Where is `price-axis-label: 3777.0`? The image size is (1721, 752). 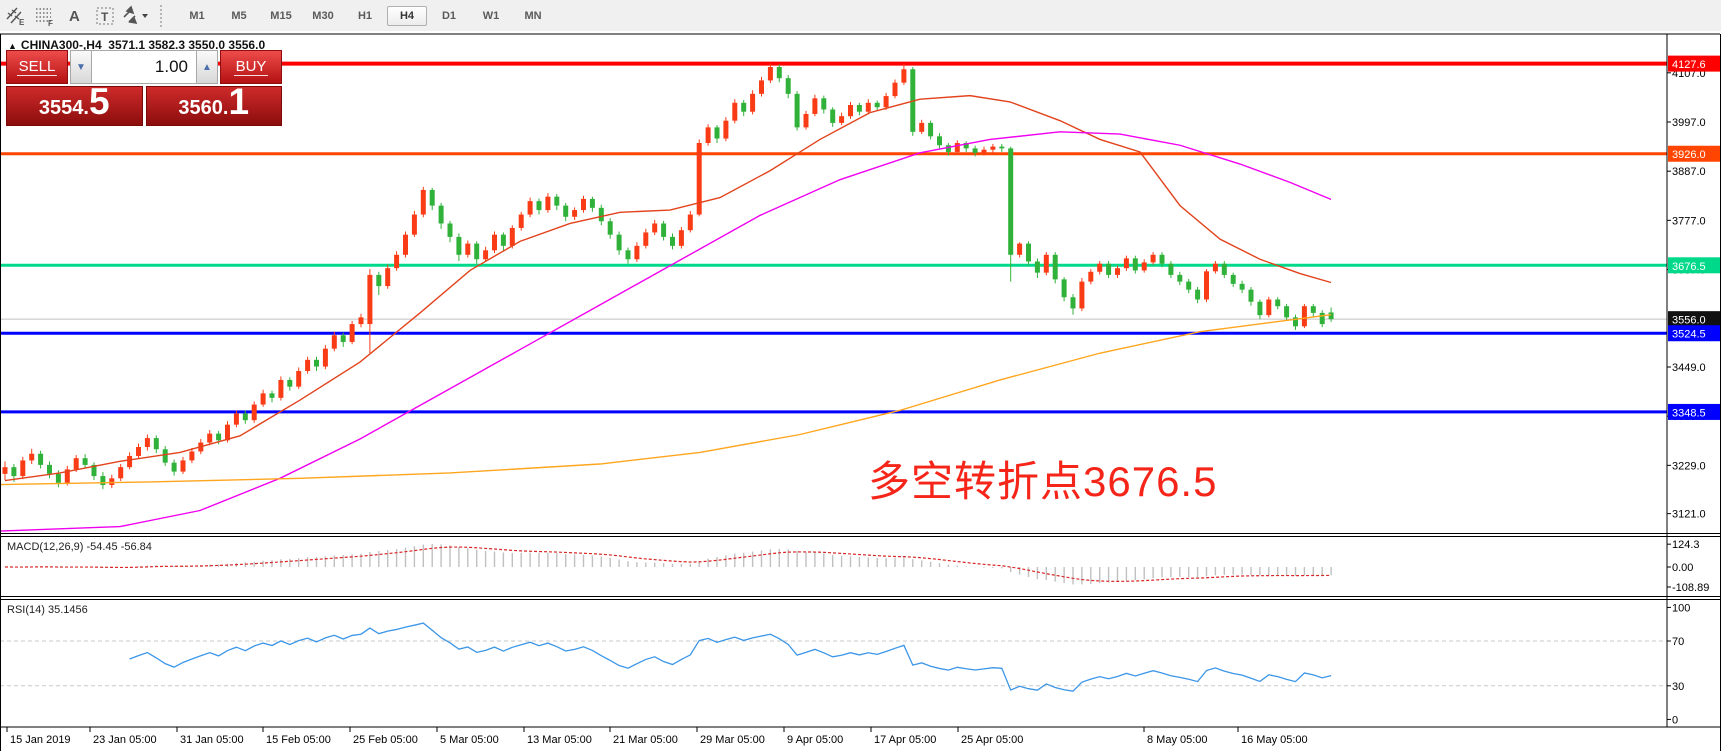 price-axis-label: 3777.0 is located at coordinates (1689, 221).